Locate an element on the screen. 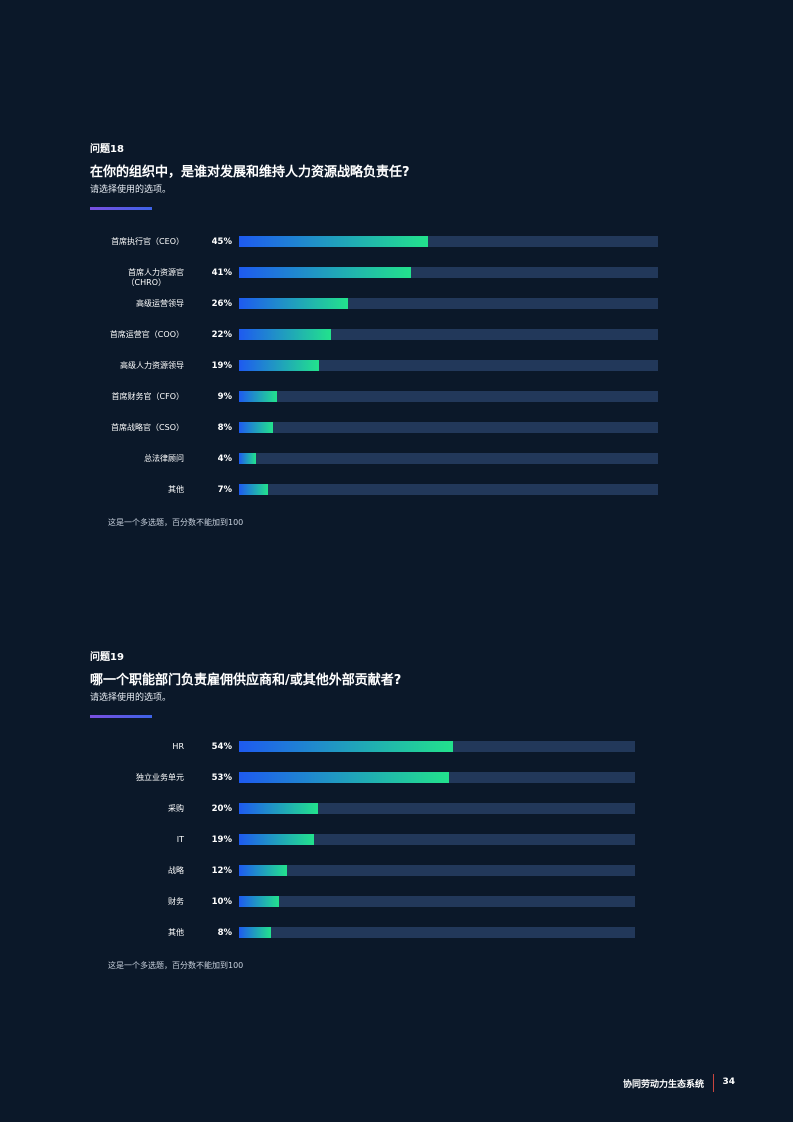 The height and width of the screenshot is (1122, 793). category-label-line: 首席执行官（CEO） is located at coordinates (147, 241).